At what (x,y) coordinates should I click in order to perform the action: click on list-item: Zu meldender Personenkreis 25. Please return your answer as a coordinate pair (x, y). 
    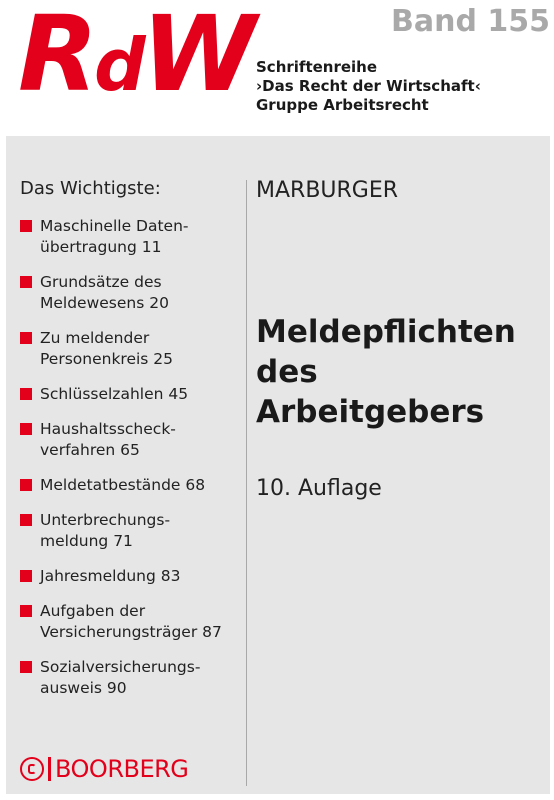
    Looking at the image, I should click on (132, 349).